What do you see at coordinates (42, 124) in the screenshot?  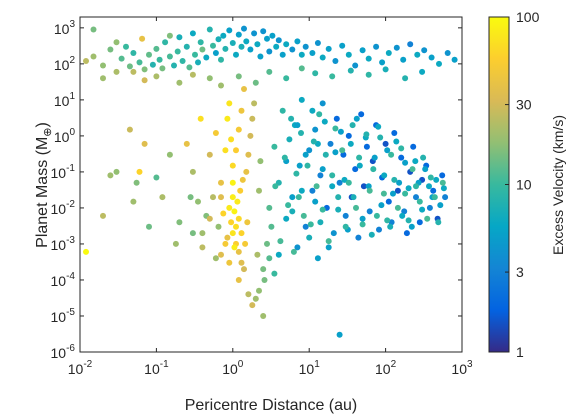 I see `y-axis-title-close: )` at bounding box center [42, 124].